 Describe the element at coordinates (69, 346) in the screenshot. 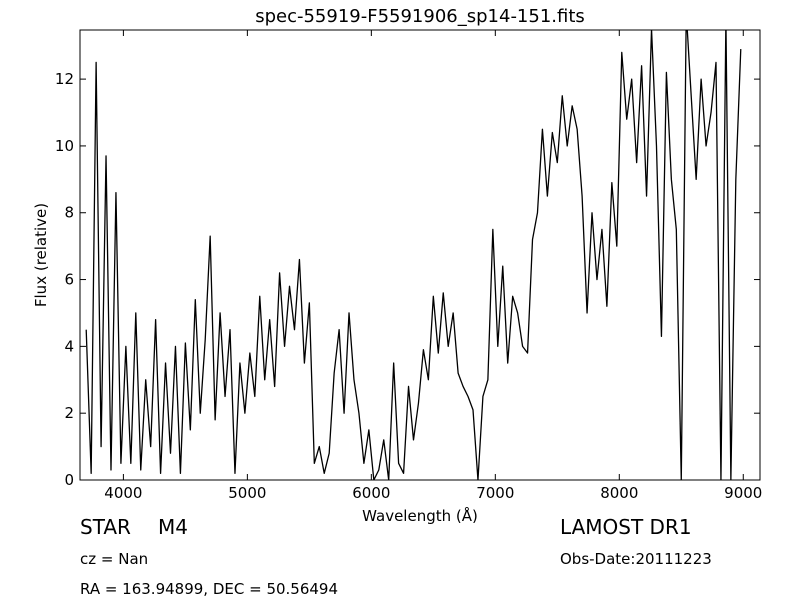

I see `y-tick-label: 4` at that location.